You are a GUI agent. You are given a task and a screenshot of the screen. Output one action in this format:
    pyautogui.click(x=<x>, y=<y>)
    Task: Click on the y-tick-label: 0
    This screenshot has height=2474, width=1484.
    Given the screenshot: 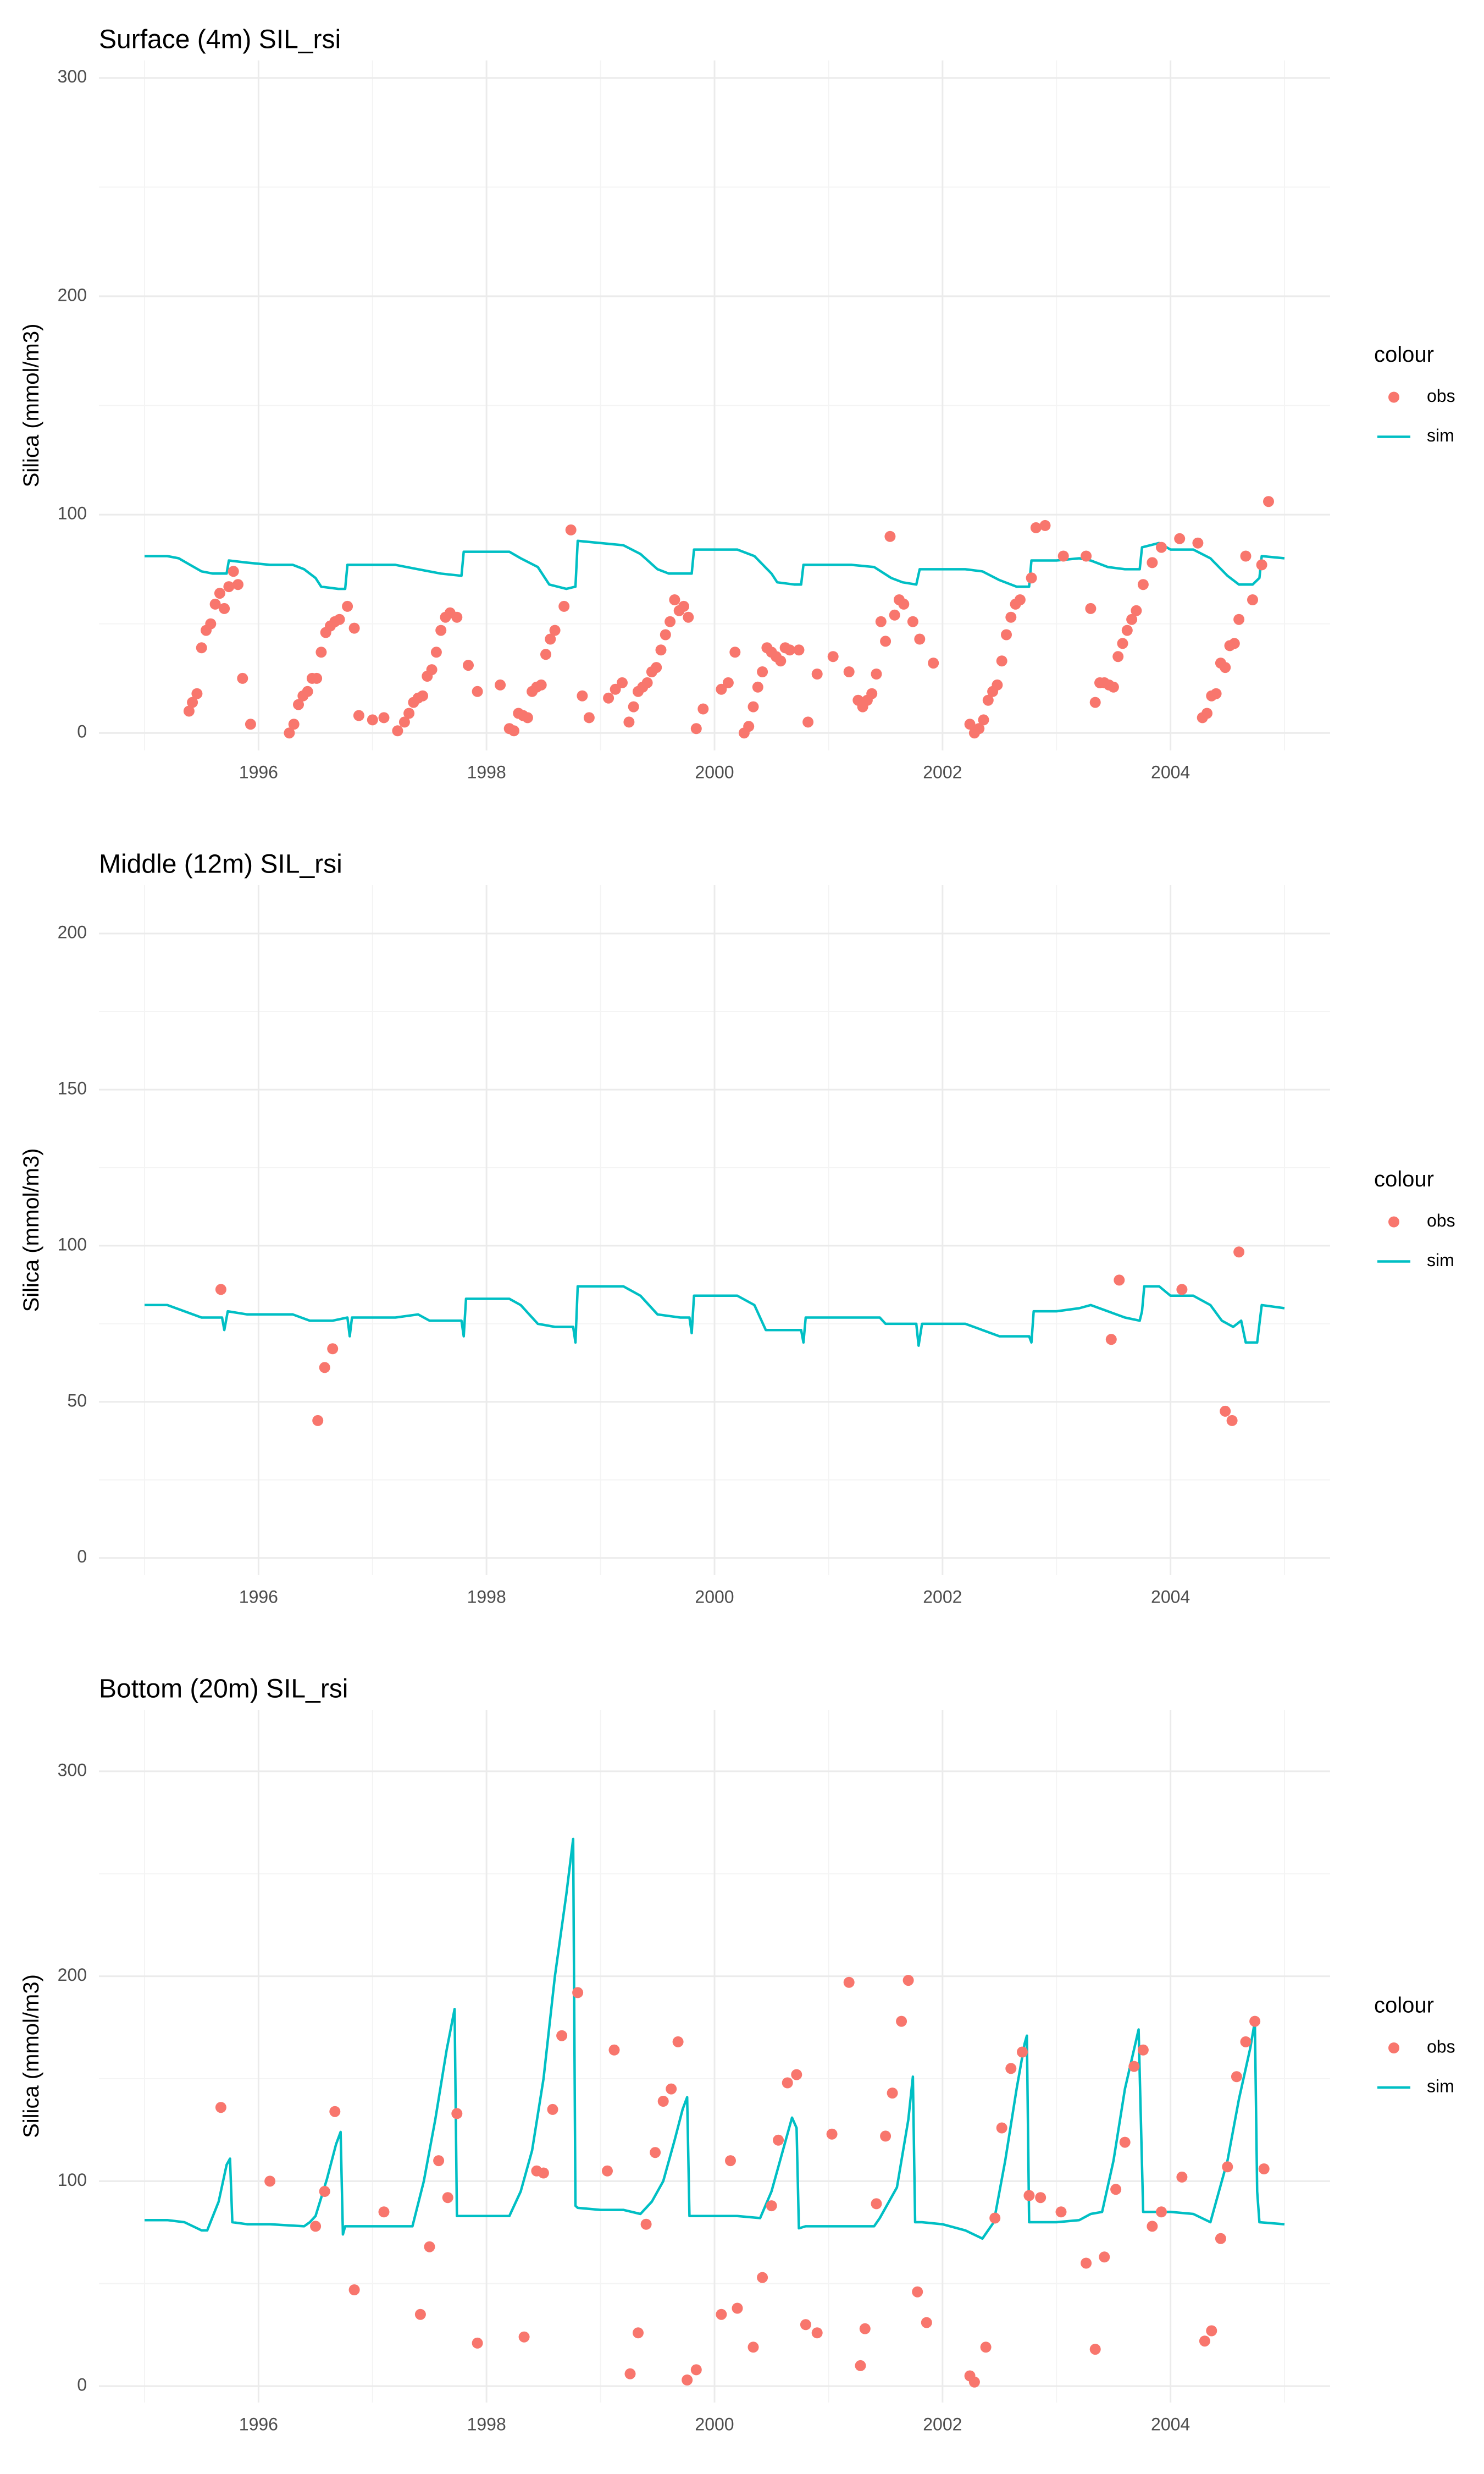 What is the action you would take?
    pyautogui.click(x=82, y=2385)
    